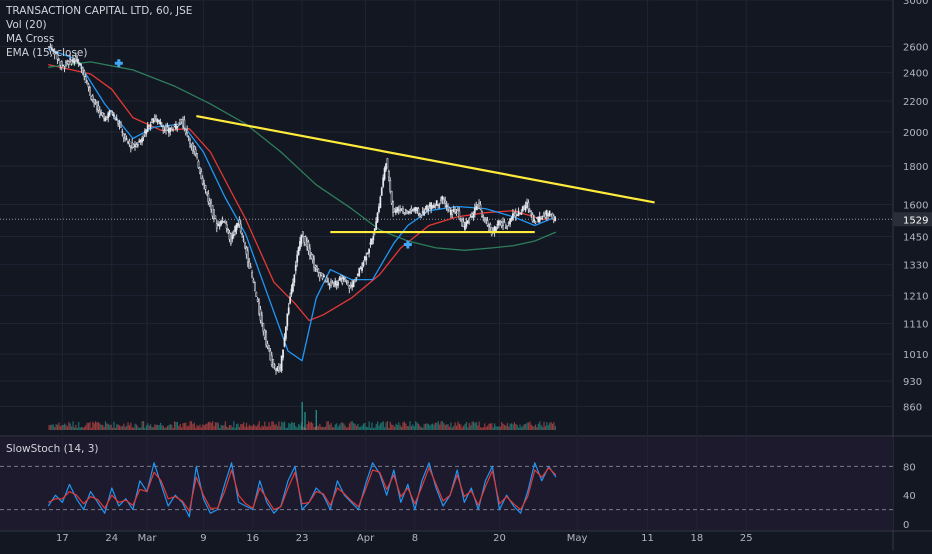 This screenshot has width=932, height=554. What do you see at coordinates (577, 538) in the screenshot?
I see `time-tick-label: May` at bounding box center [577, 538].